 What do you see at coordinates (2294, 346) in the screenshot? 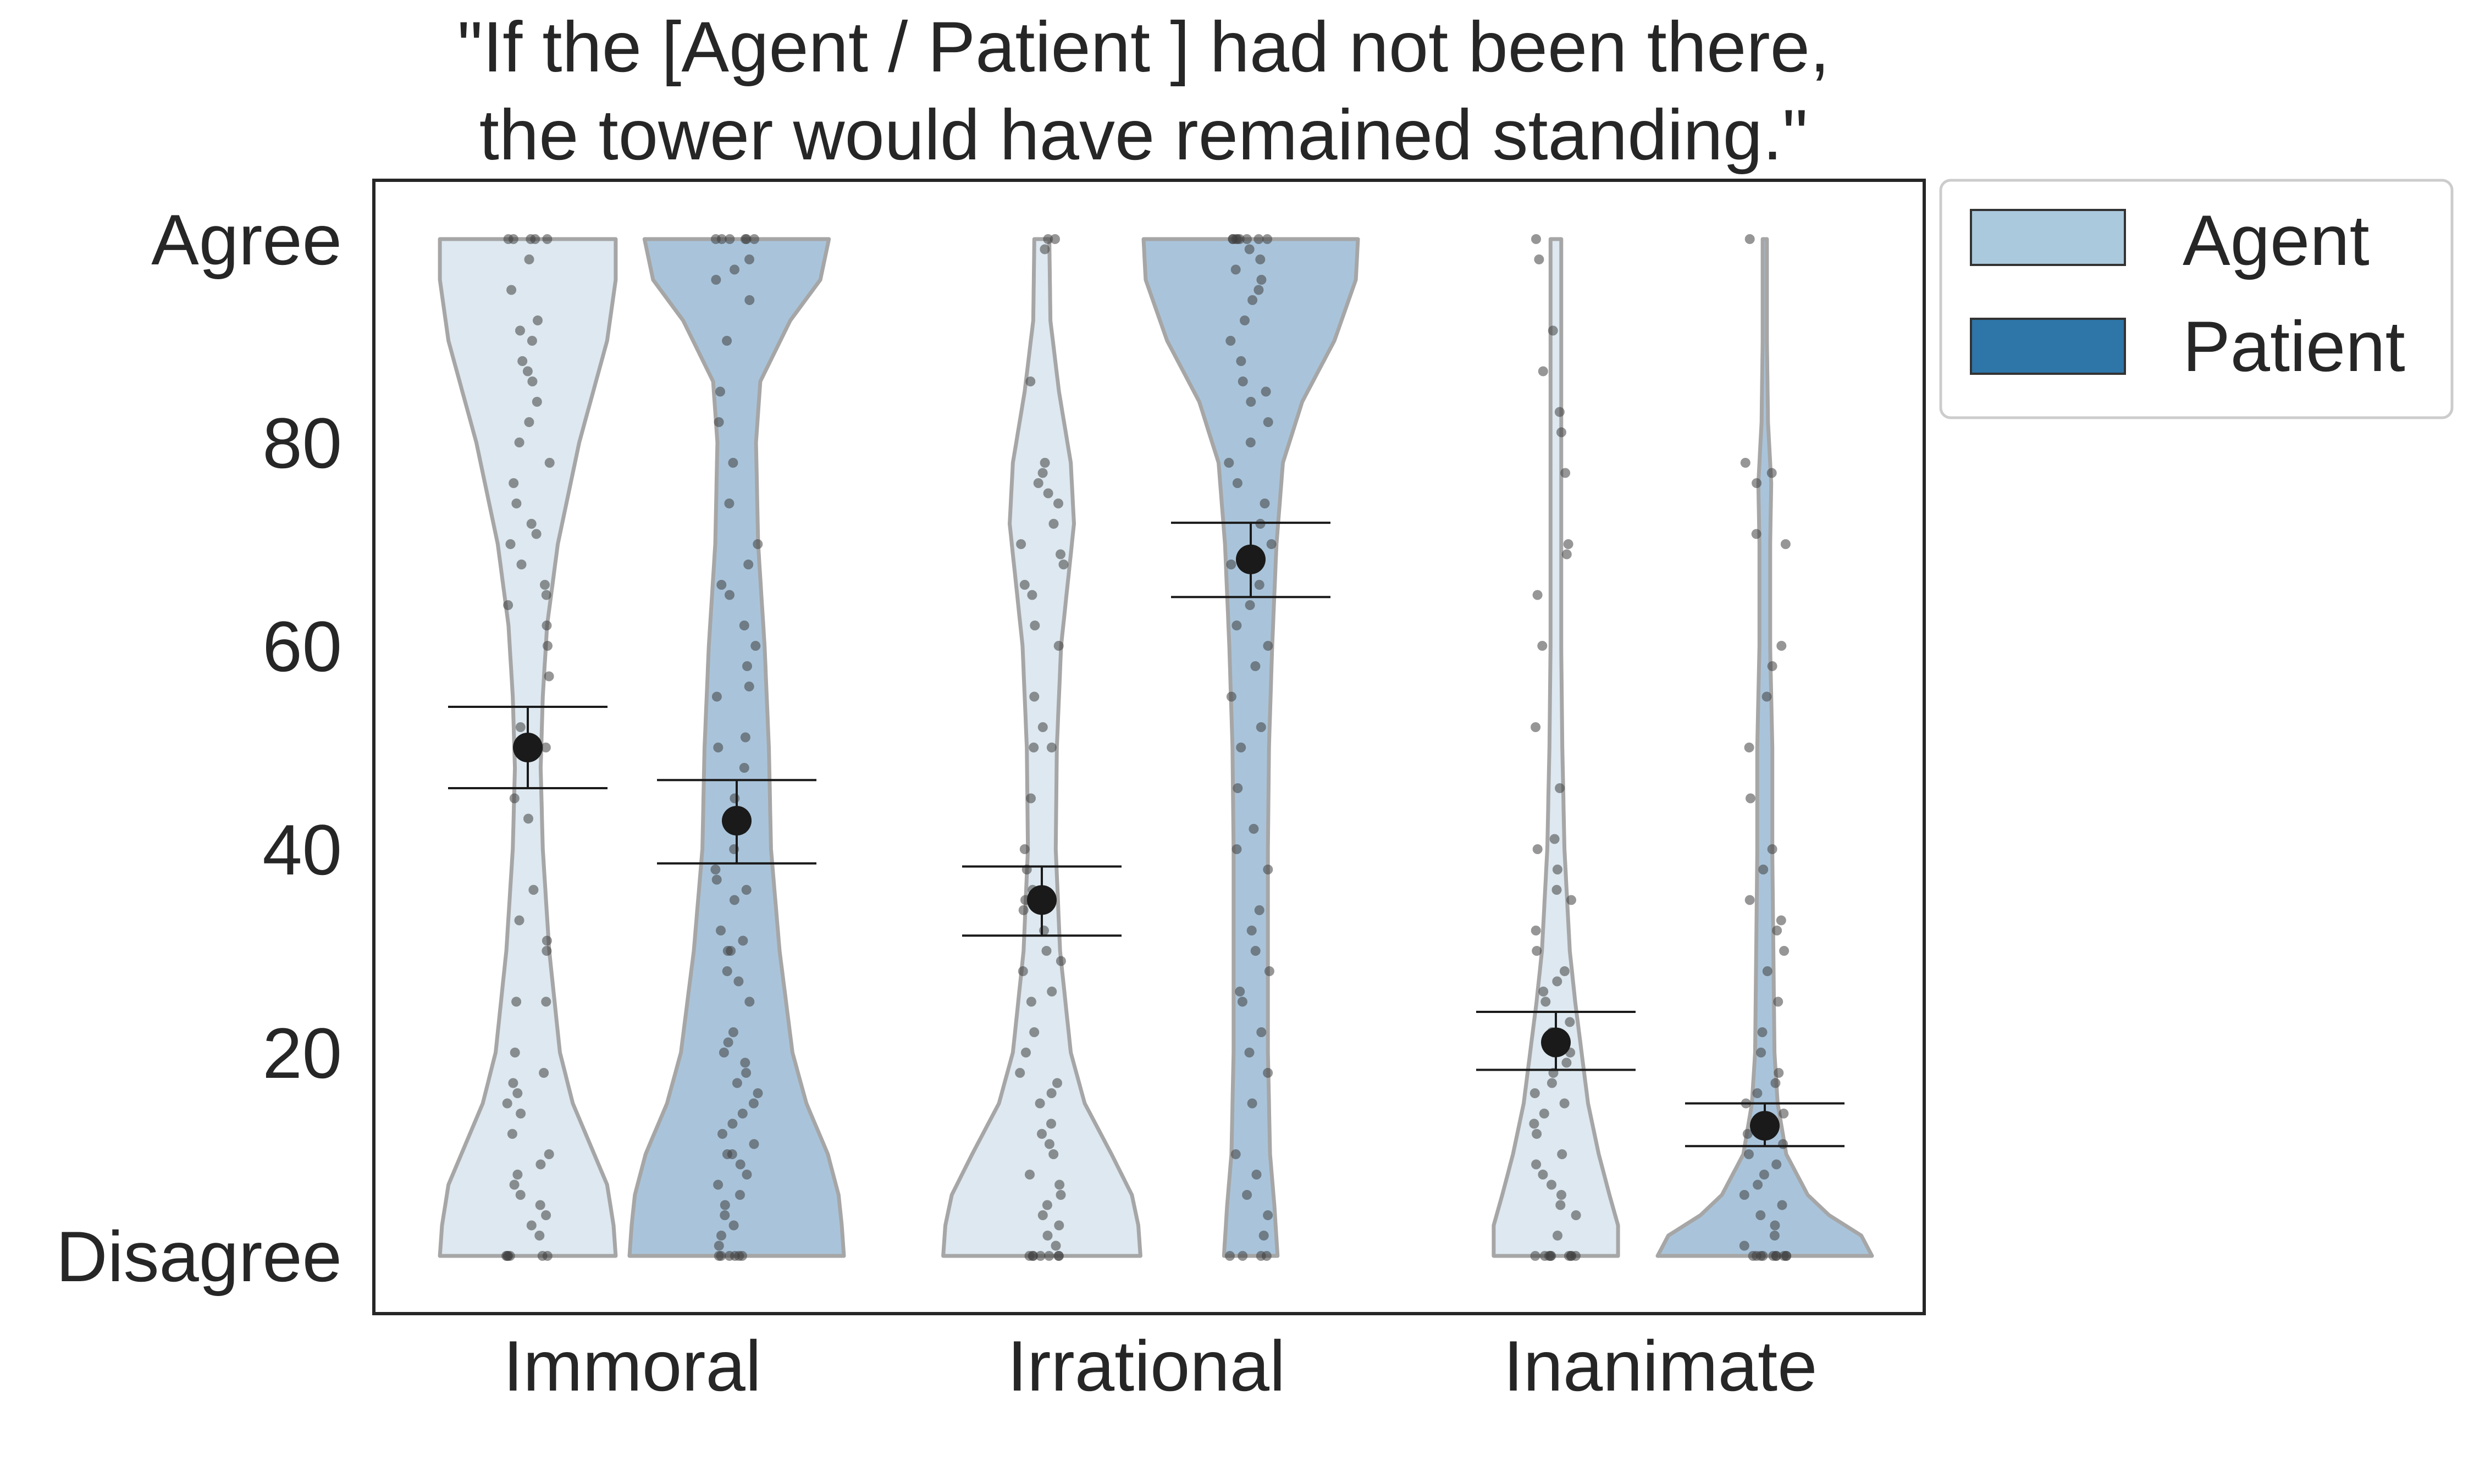
I see `legend-label-patient: Patient` at bounding box center [2294, 346].